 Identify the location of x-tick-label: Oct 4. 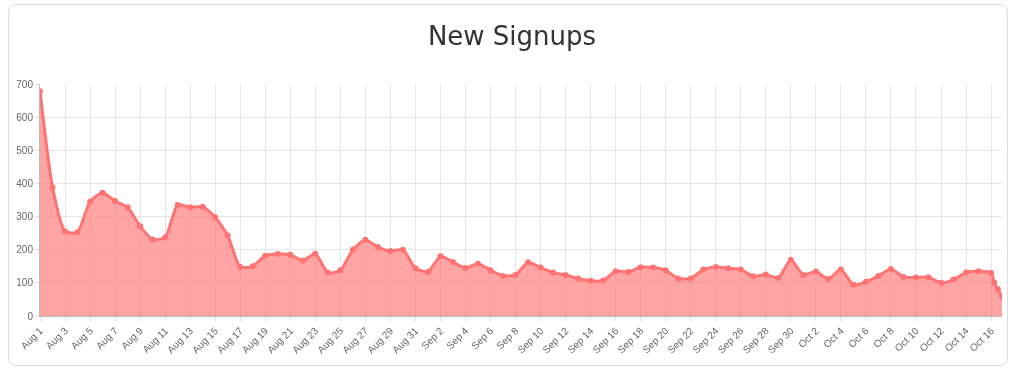
(834, 337).